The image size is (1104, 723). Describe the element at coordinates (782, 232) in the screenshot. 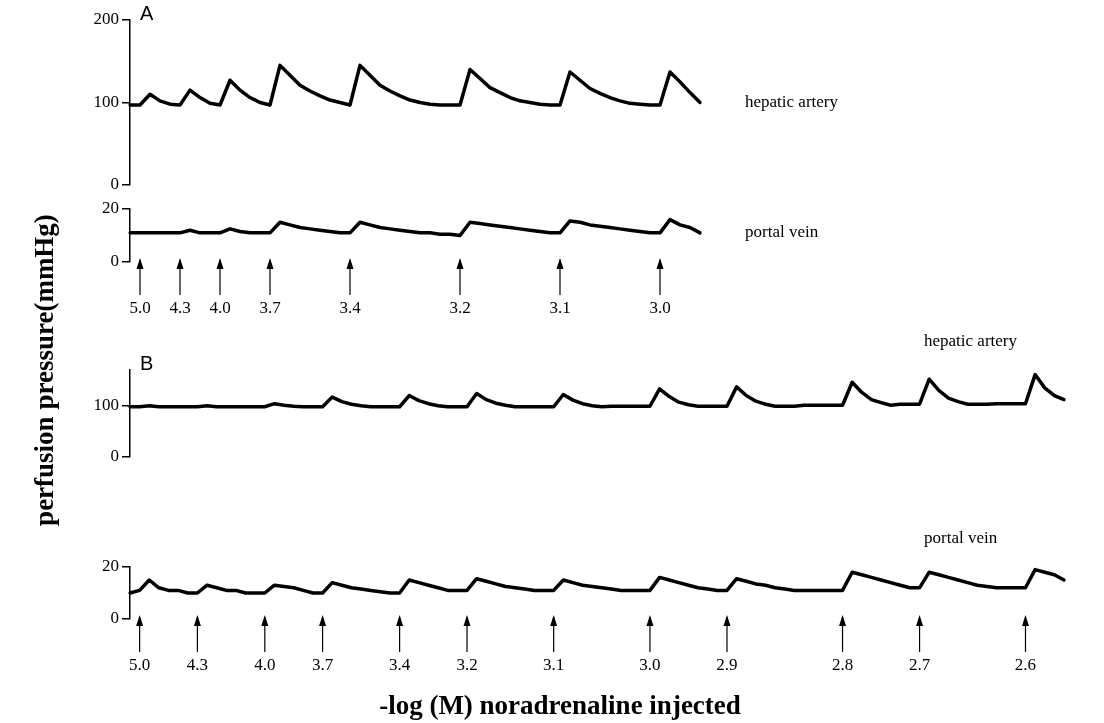

I see `text: portal vein` at that location.